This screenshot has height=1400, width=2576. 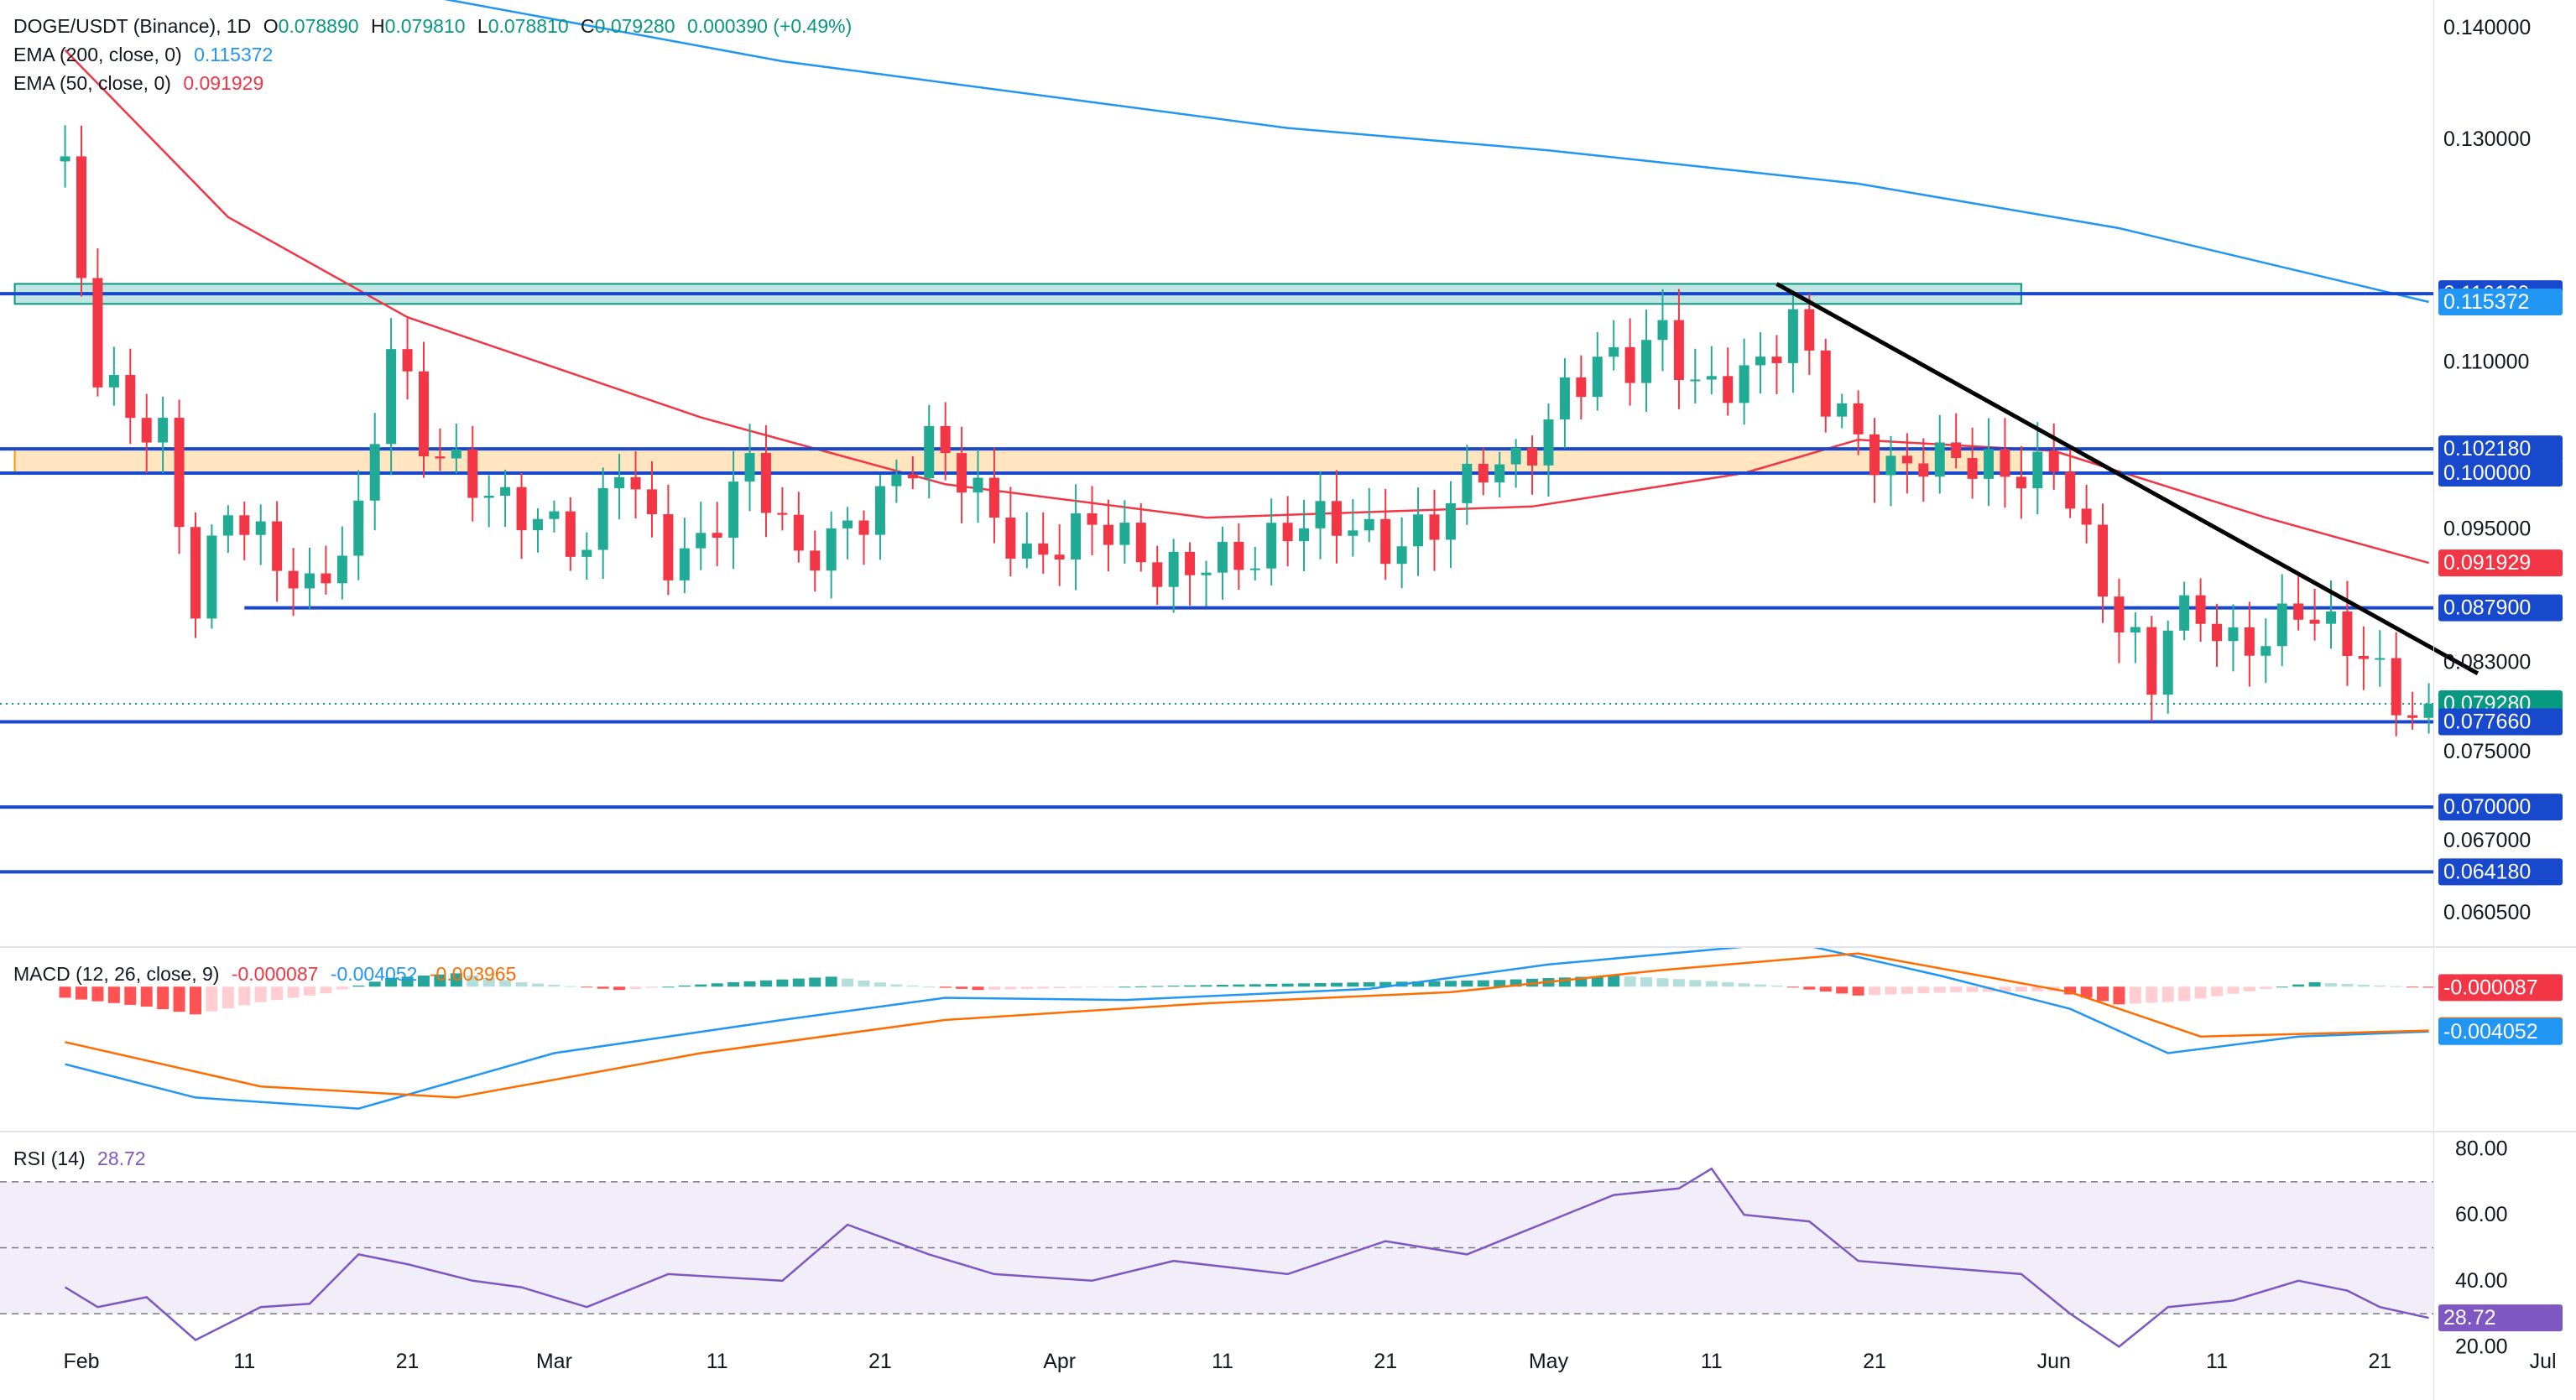 I want to click on price-label: -0.000087, so click(x=2490, y=988).